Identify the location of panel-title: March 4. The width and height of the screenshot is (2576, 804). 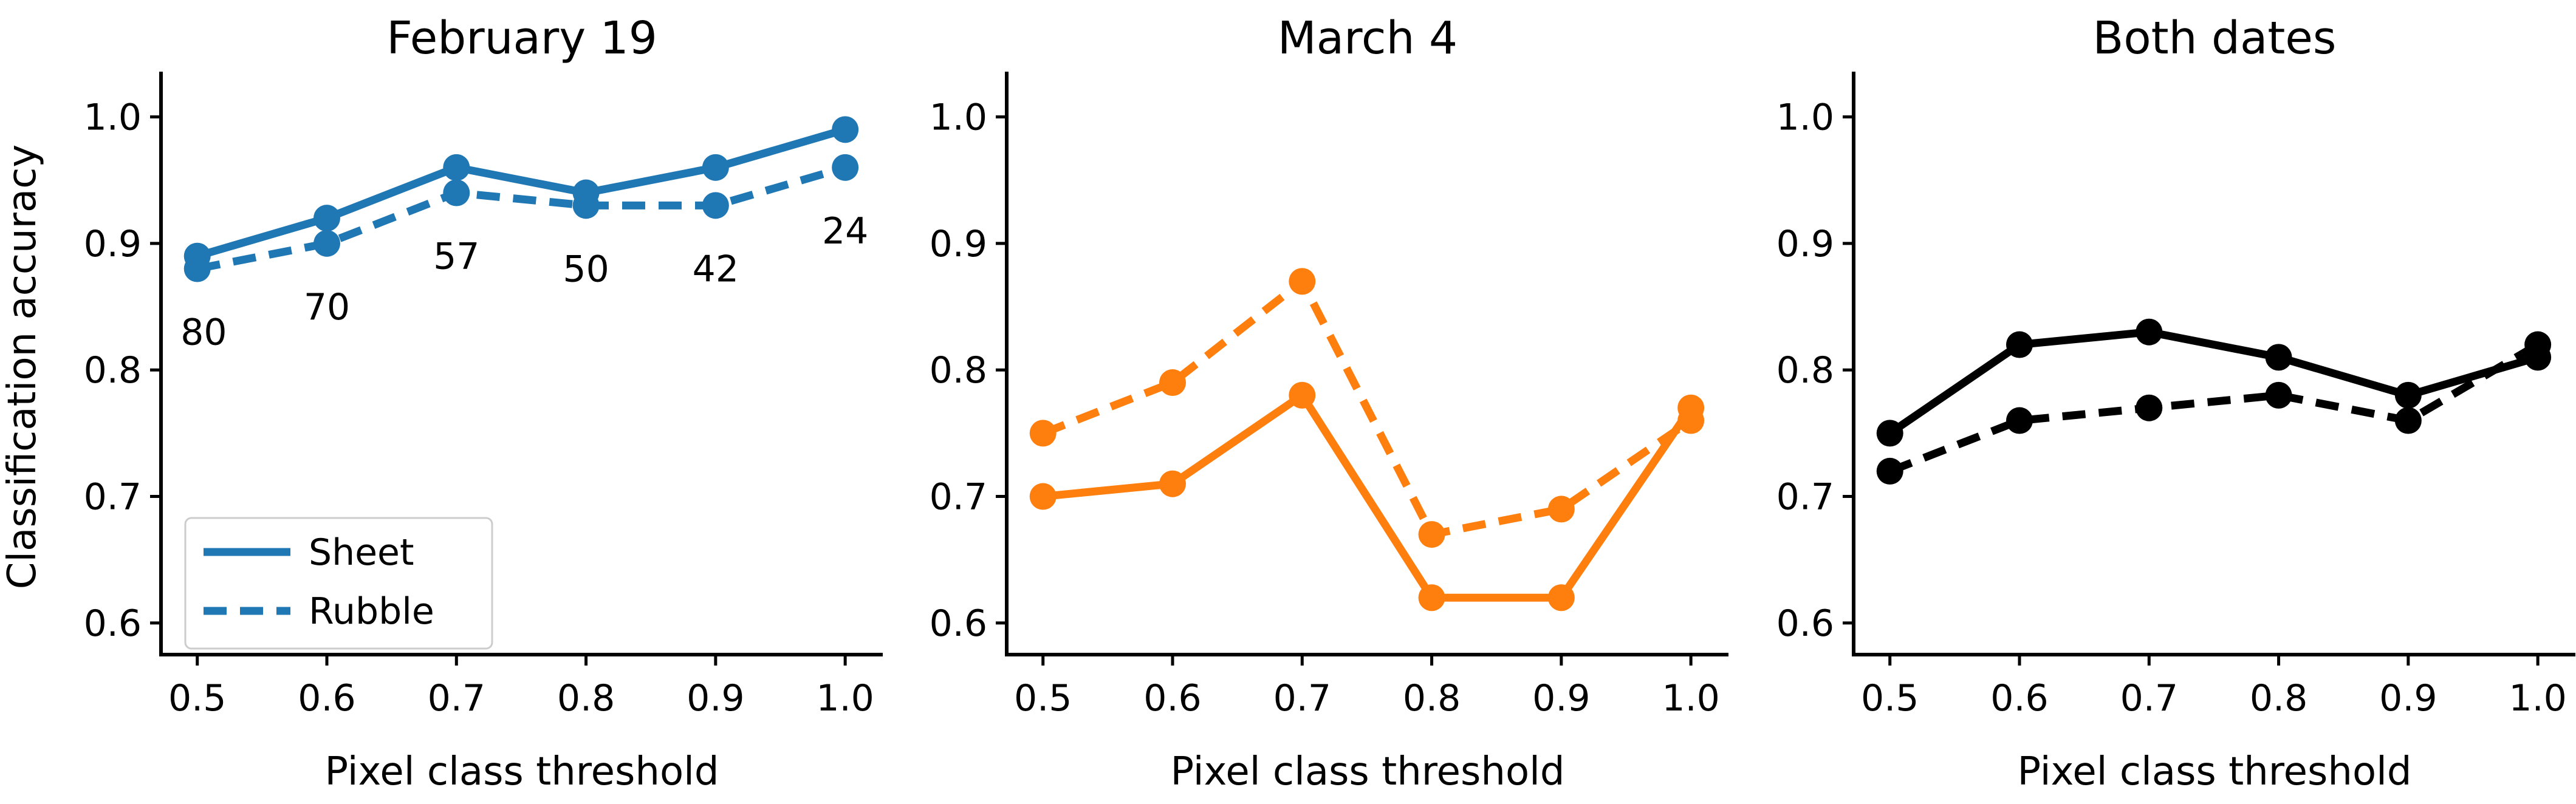
(1368, 38).